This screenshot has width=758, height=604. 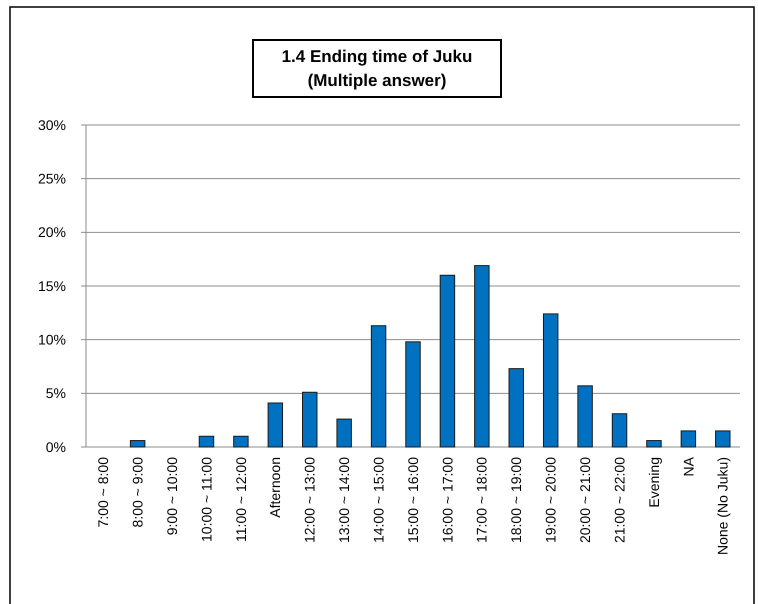 What do you see at coordinates (654, 482) in the screenshot?
I see `x-tick-label: Evening` at bounding box center [654, 482].